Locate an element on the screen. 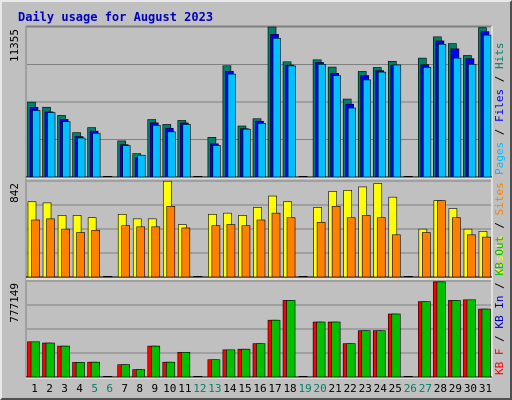 The width and height of the screenshot is (512, 400). x-tick-label: 18 is located at coordinates (289, 388).